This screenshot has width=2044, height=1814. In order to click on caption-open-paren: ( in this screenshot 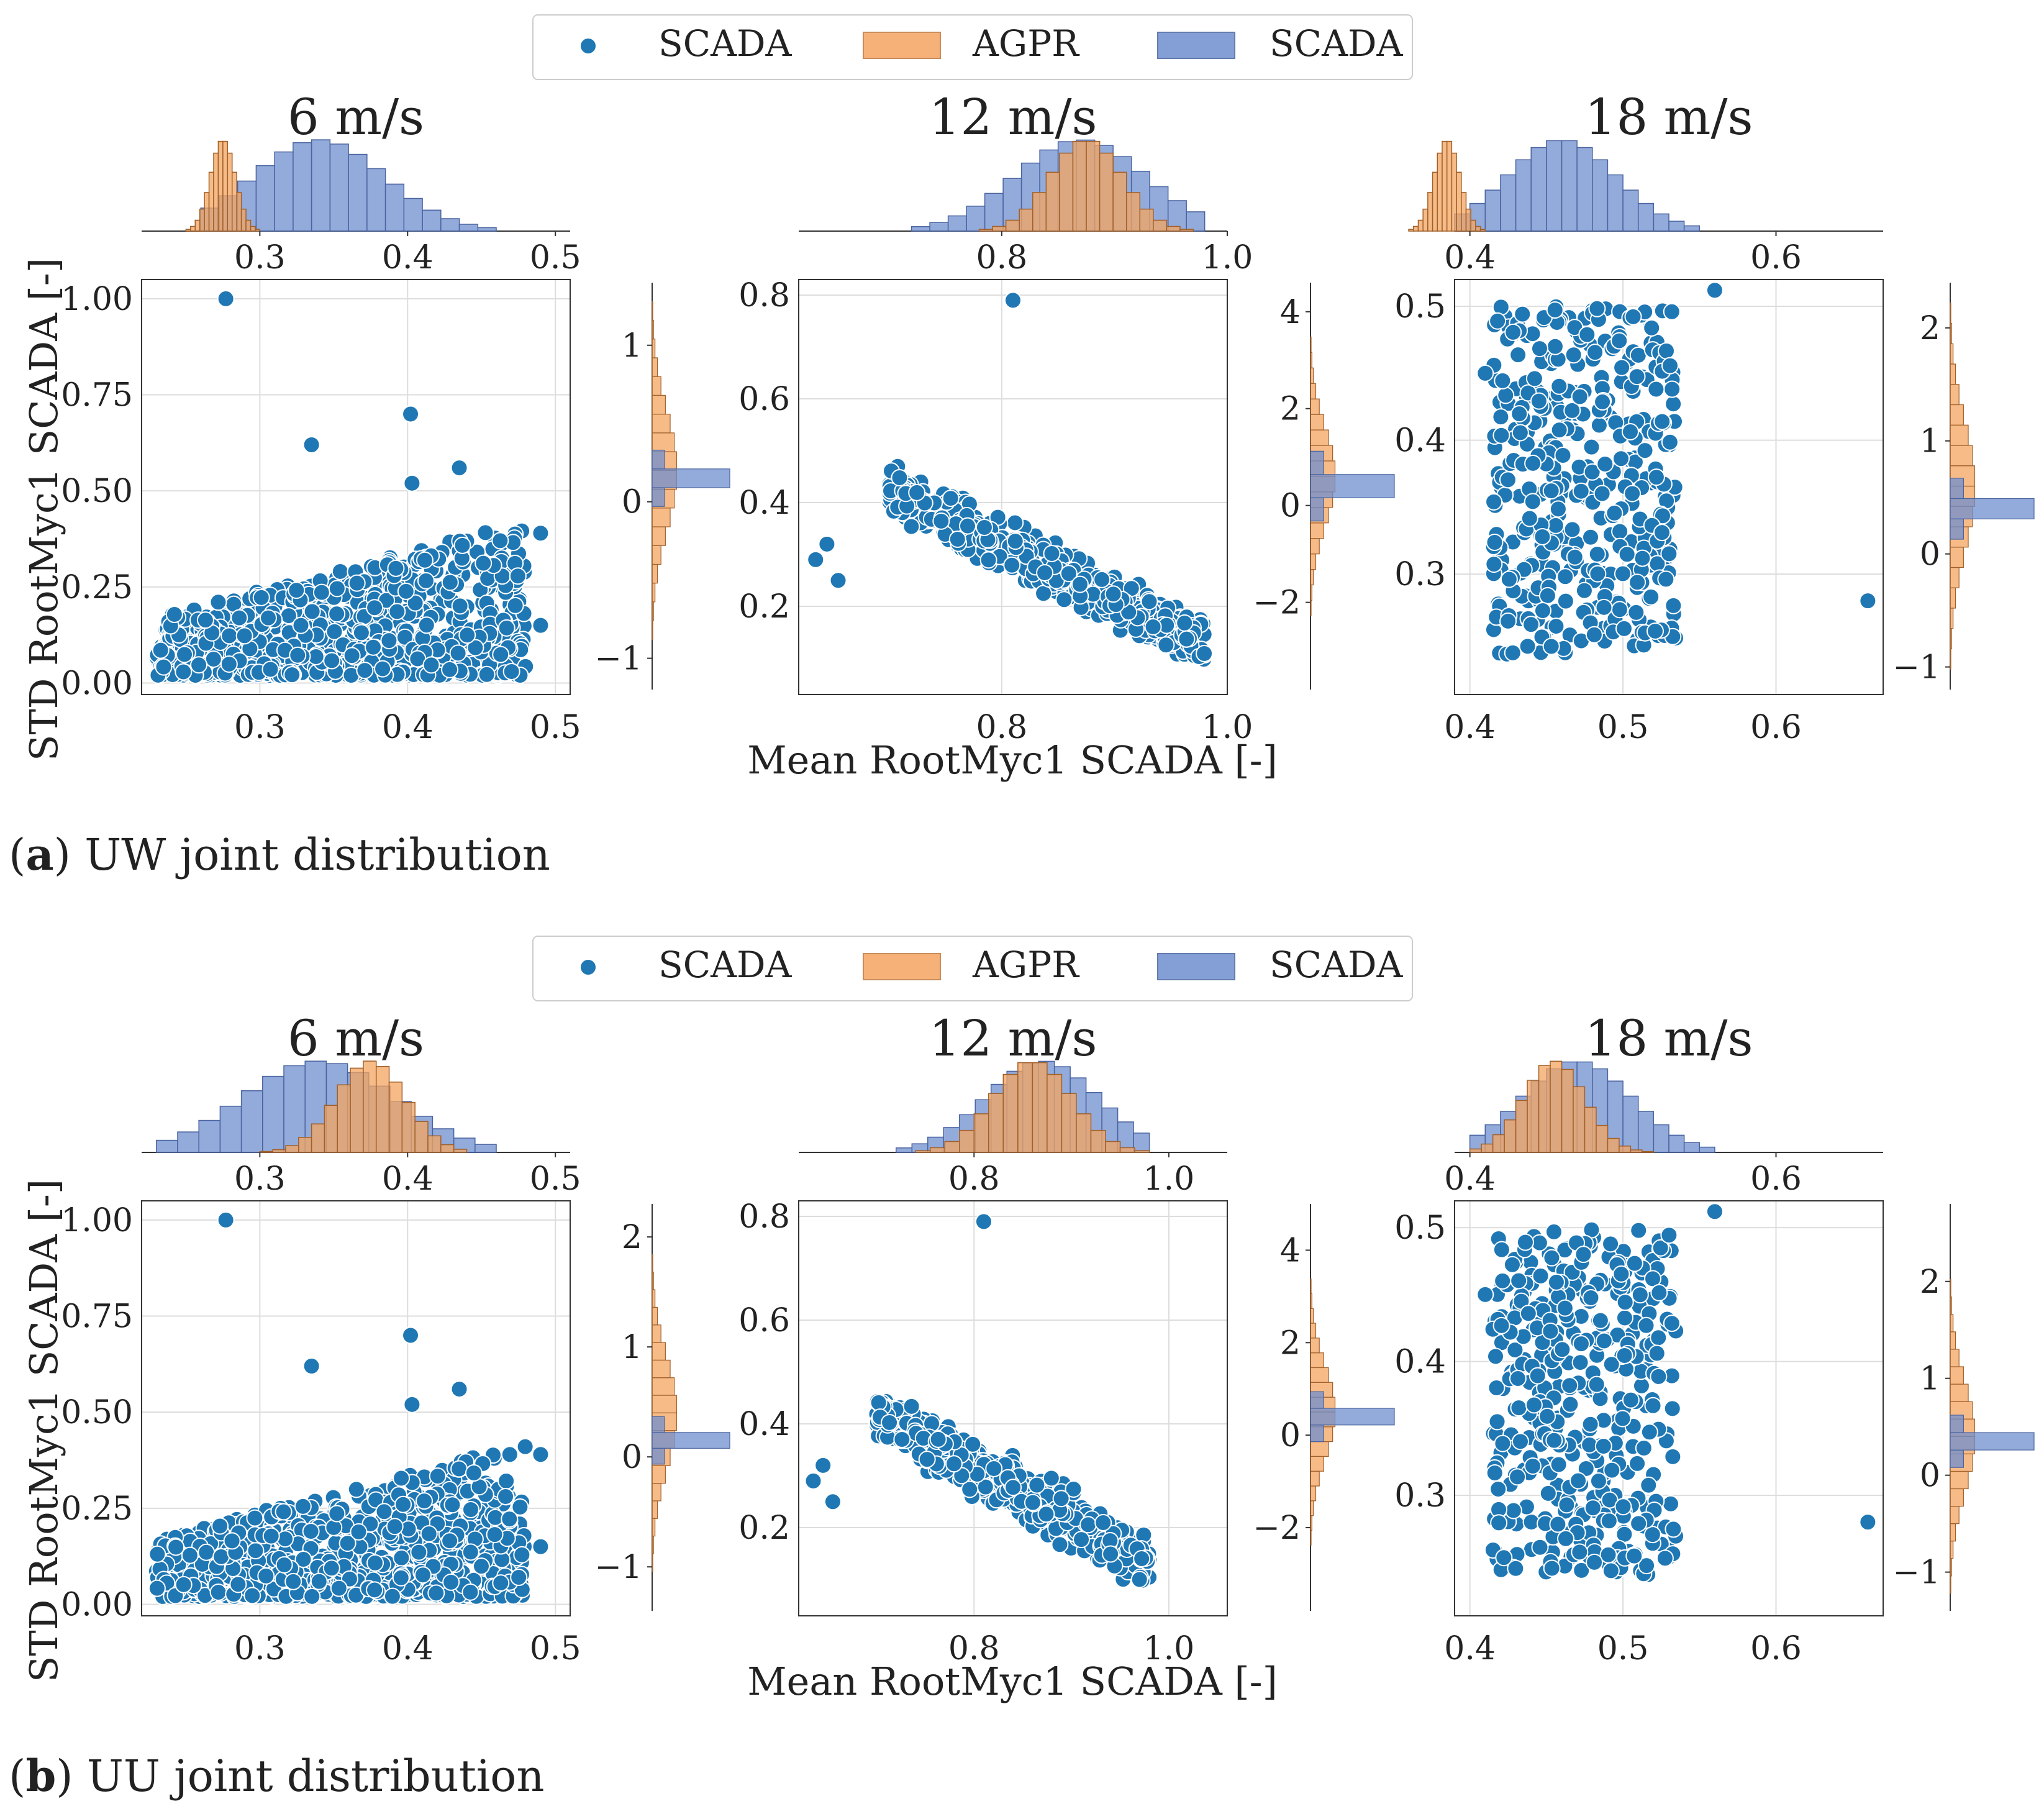, I will do `click(17, 1776)`.